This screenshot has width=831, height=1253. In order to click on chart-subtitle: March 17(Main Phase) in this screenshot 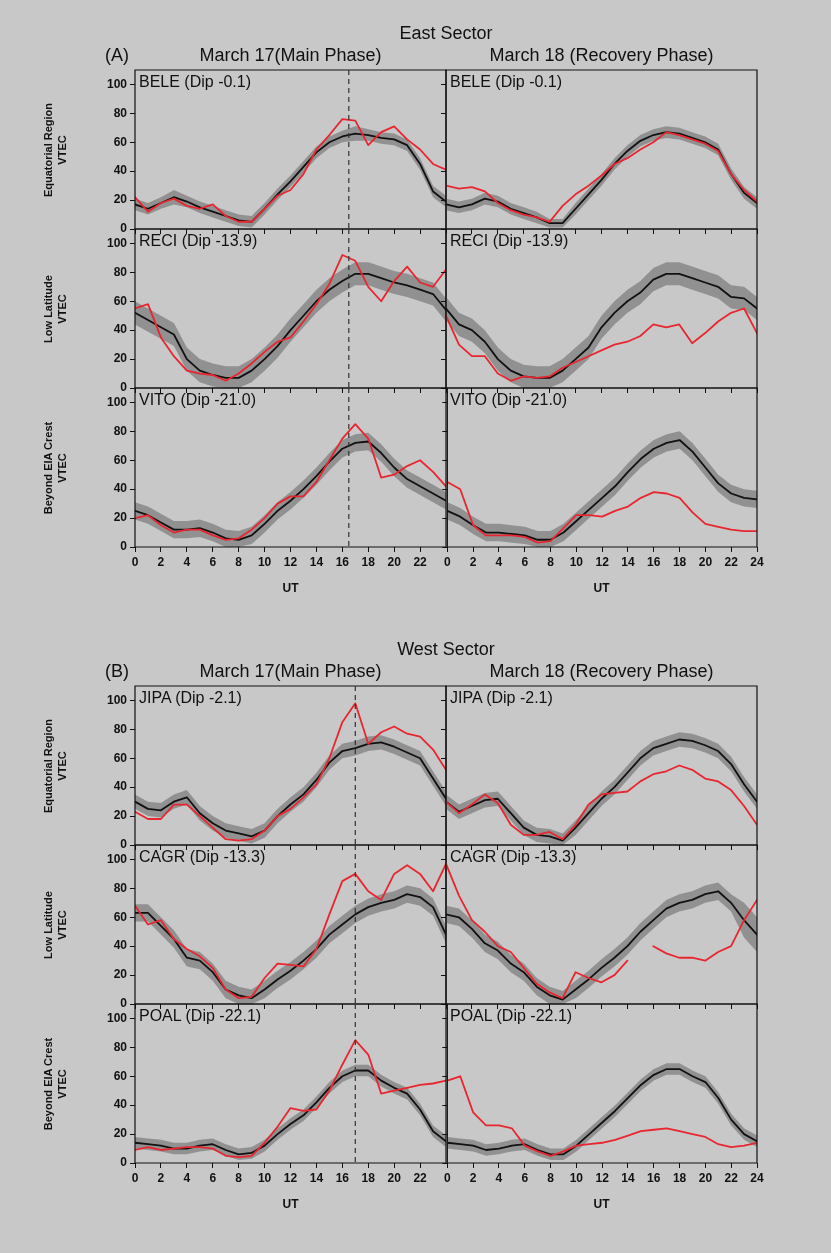, I will do `click(290, 55)`.